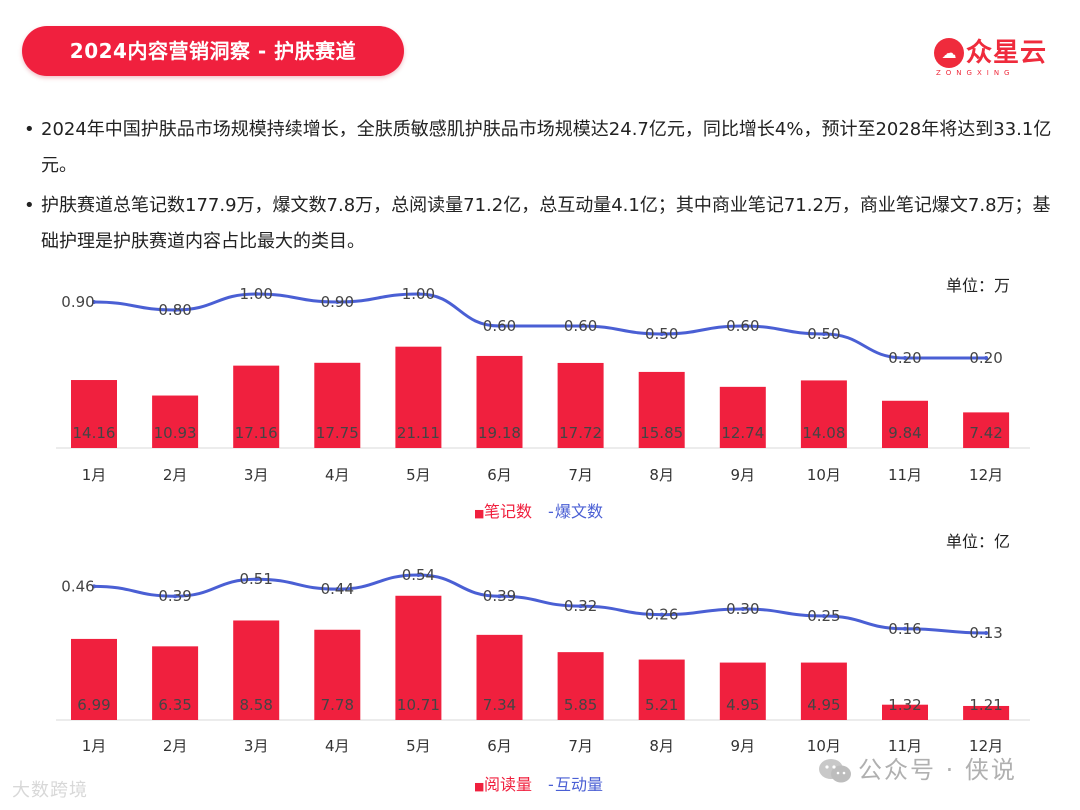 This screenshot has height=810, width=1080. Describe the element at coordinates (418, 705) in the screenshot. I see `bar-value-label: 10.71` at that location.